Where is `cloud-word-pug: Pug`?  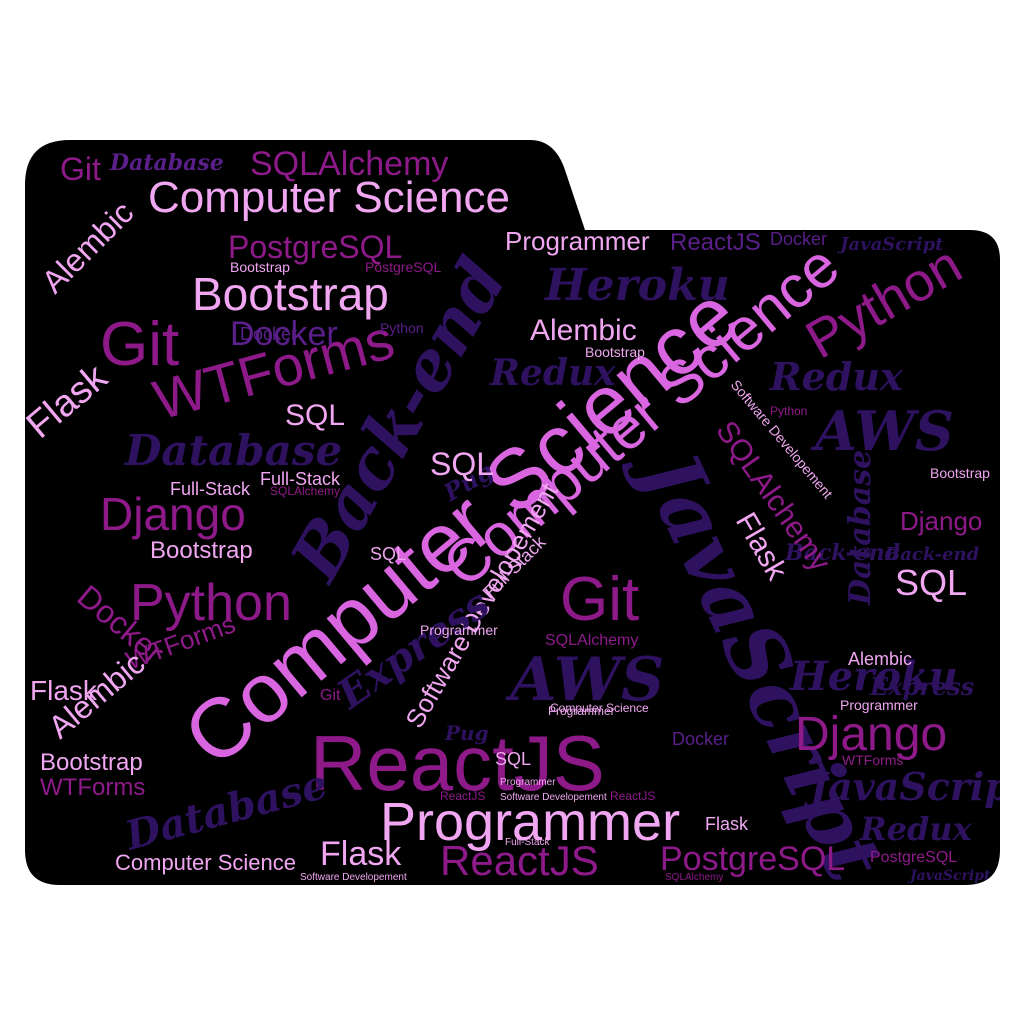
cloud-word-pug: Pug is located at coordinates (466, 733).